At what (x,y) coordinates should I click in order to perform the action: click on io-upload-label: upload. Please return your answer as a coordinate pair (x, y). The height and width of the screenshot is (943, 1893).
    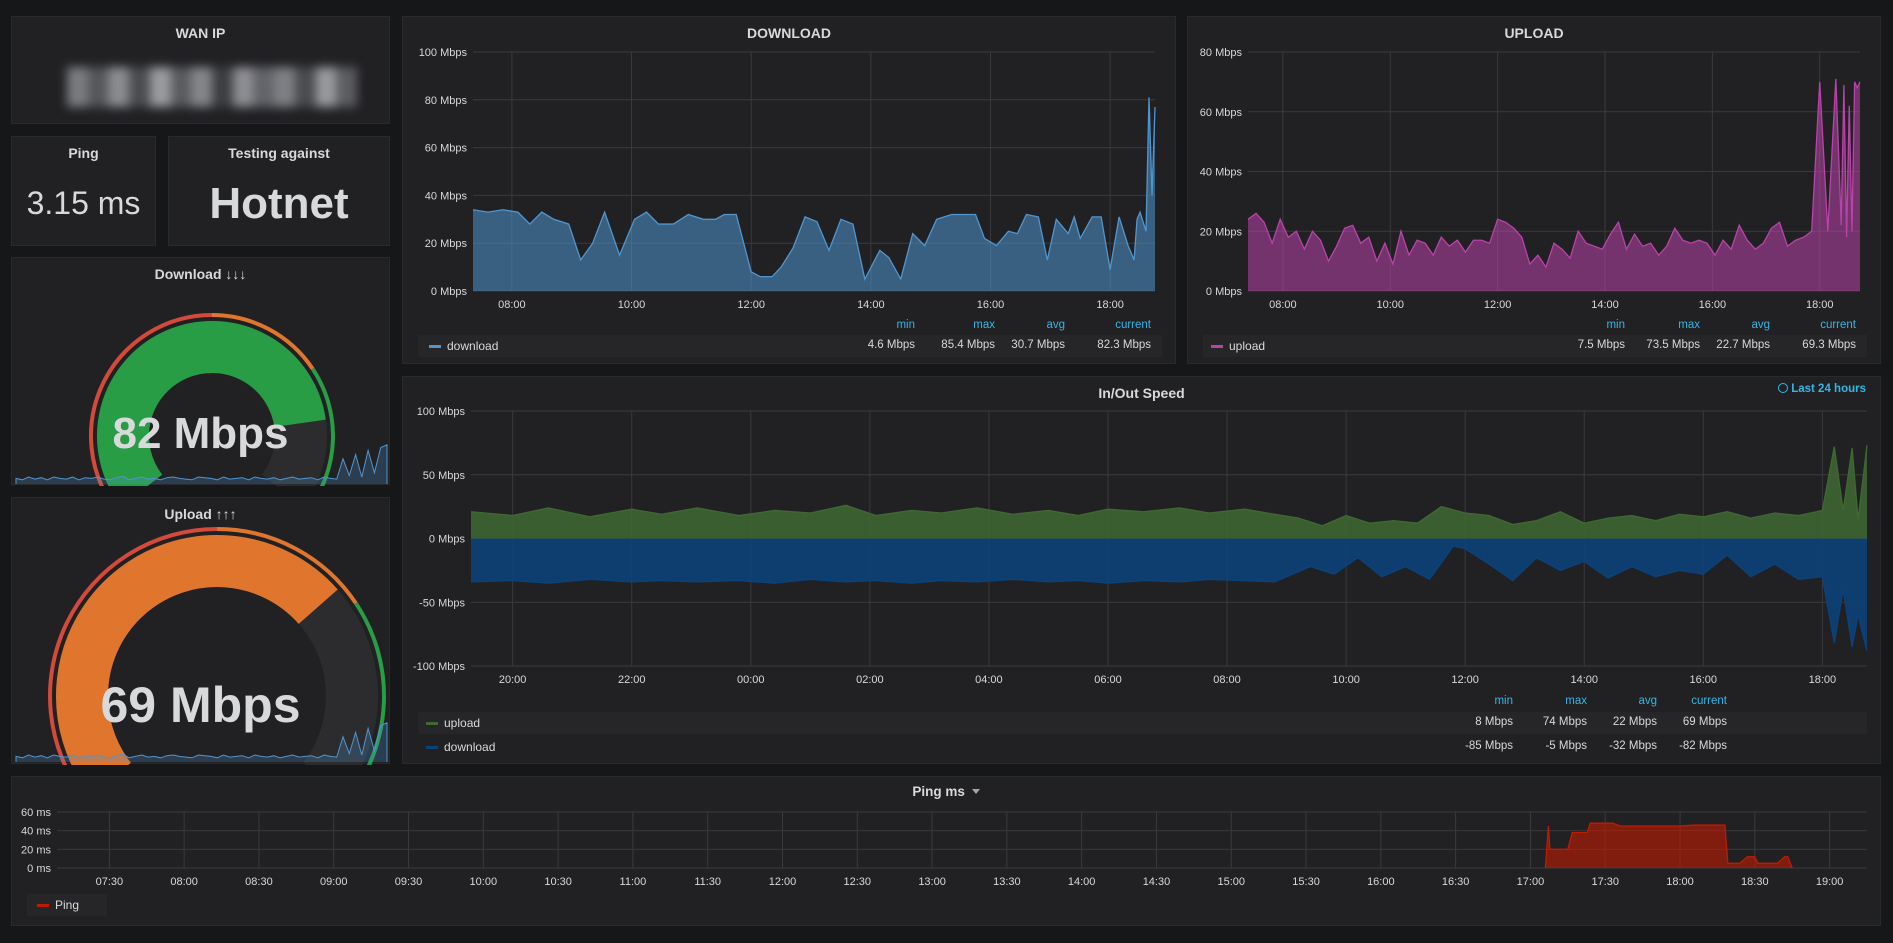
    Looking at the image, I should click on (462, 723).